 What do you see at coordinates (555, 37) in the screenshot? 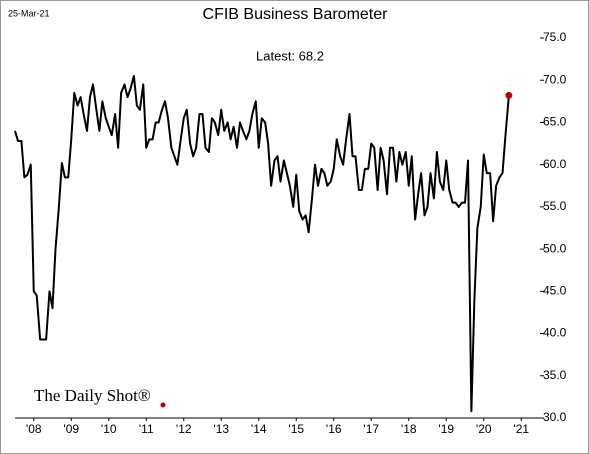
I see `y-tick-label: 75.0` at bounding box center [555, 37].